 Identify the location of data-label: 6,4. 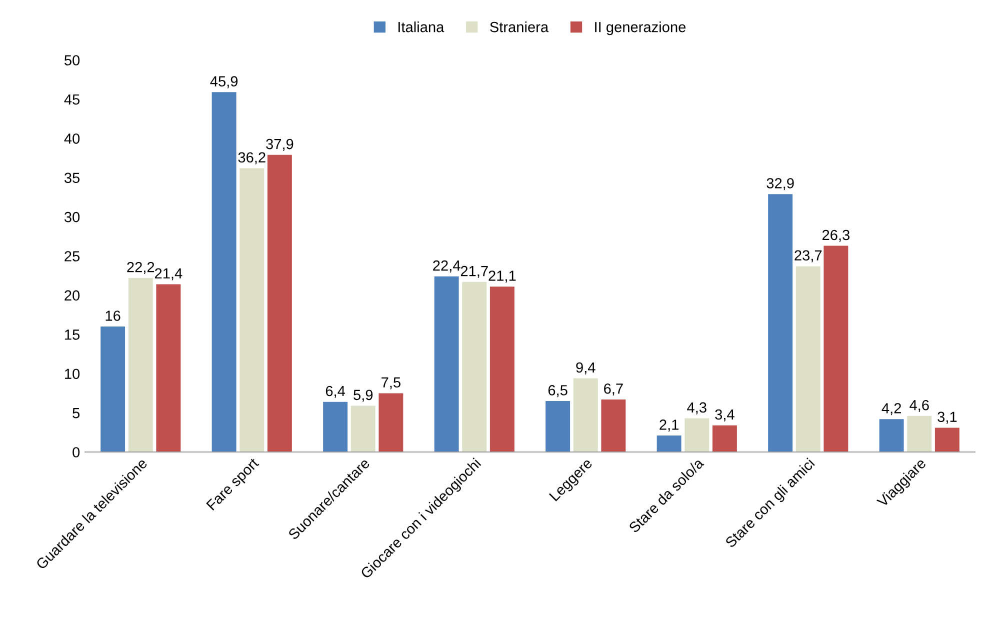
(336, 392).